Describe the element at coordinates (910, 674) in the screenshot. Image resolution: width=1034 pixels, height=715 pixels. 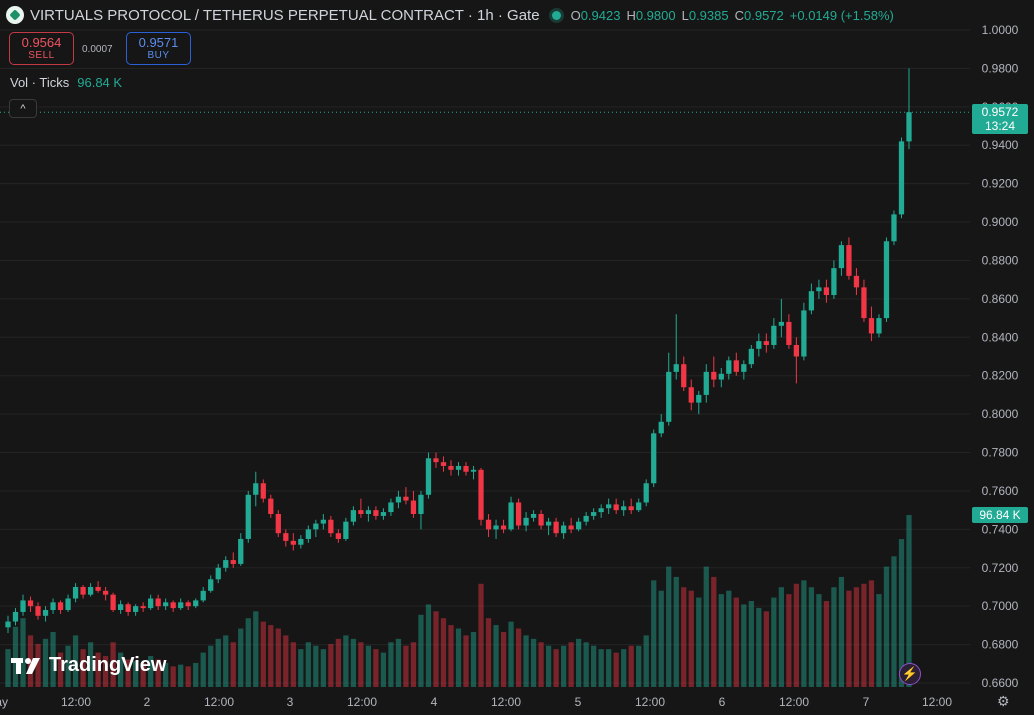
I see `lightning-icon: ⚡` at that location.